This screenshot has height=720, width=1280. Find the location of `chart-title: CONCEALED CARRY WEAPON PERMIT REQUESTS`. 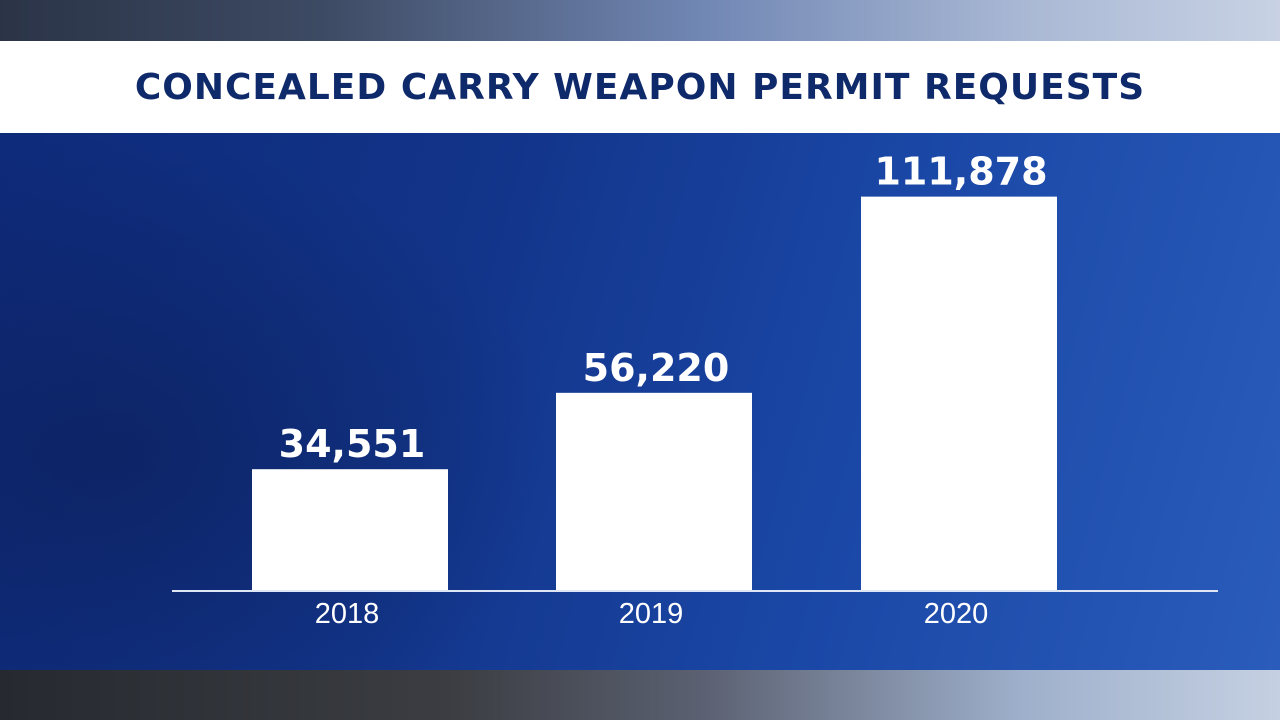

chart-title: CONCEALED CARRY WEAPON PERMIT REQUESTS is located at coordinates (640, 87).